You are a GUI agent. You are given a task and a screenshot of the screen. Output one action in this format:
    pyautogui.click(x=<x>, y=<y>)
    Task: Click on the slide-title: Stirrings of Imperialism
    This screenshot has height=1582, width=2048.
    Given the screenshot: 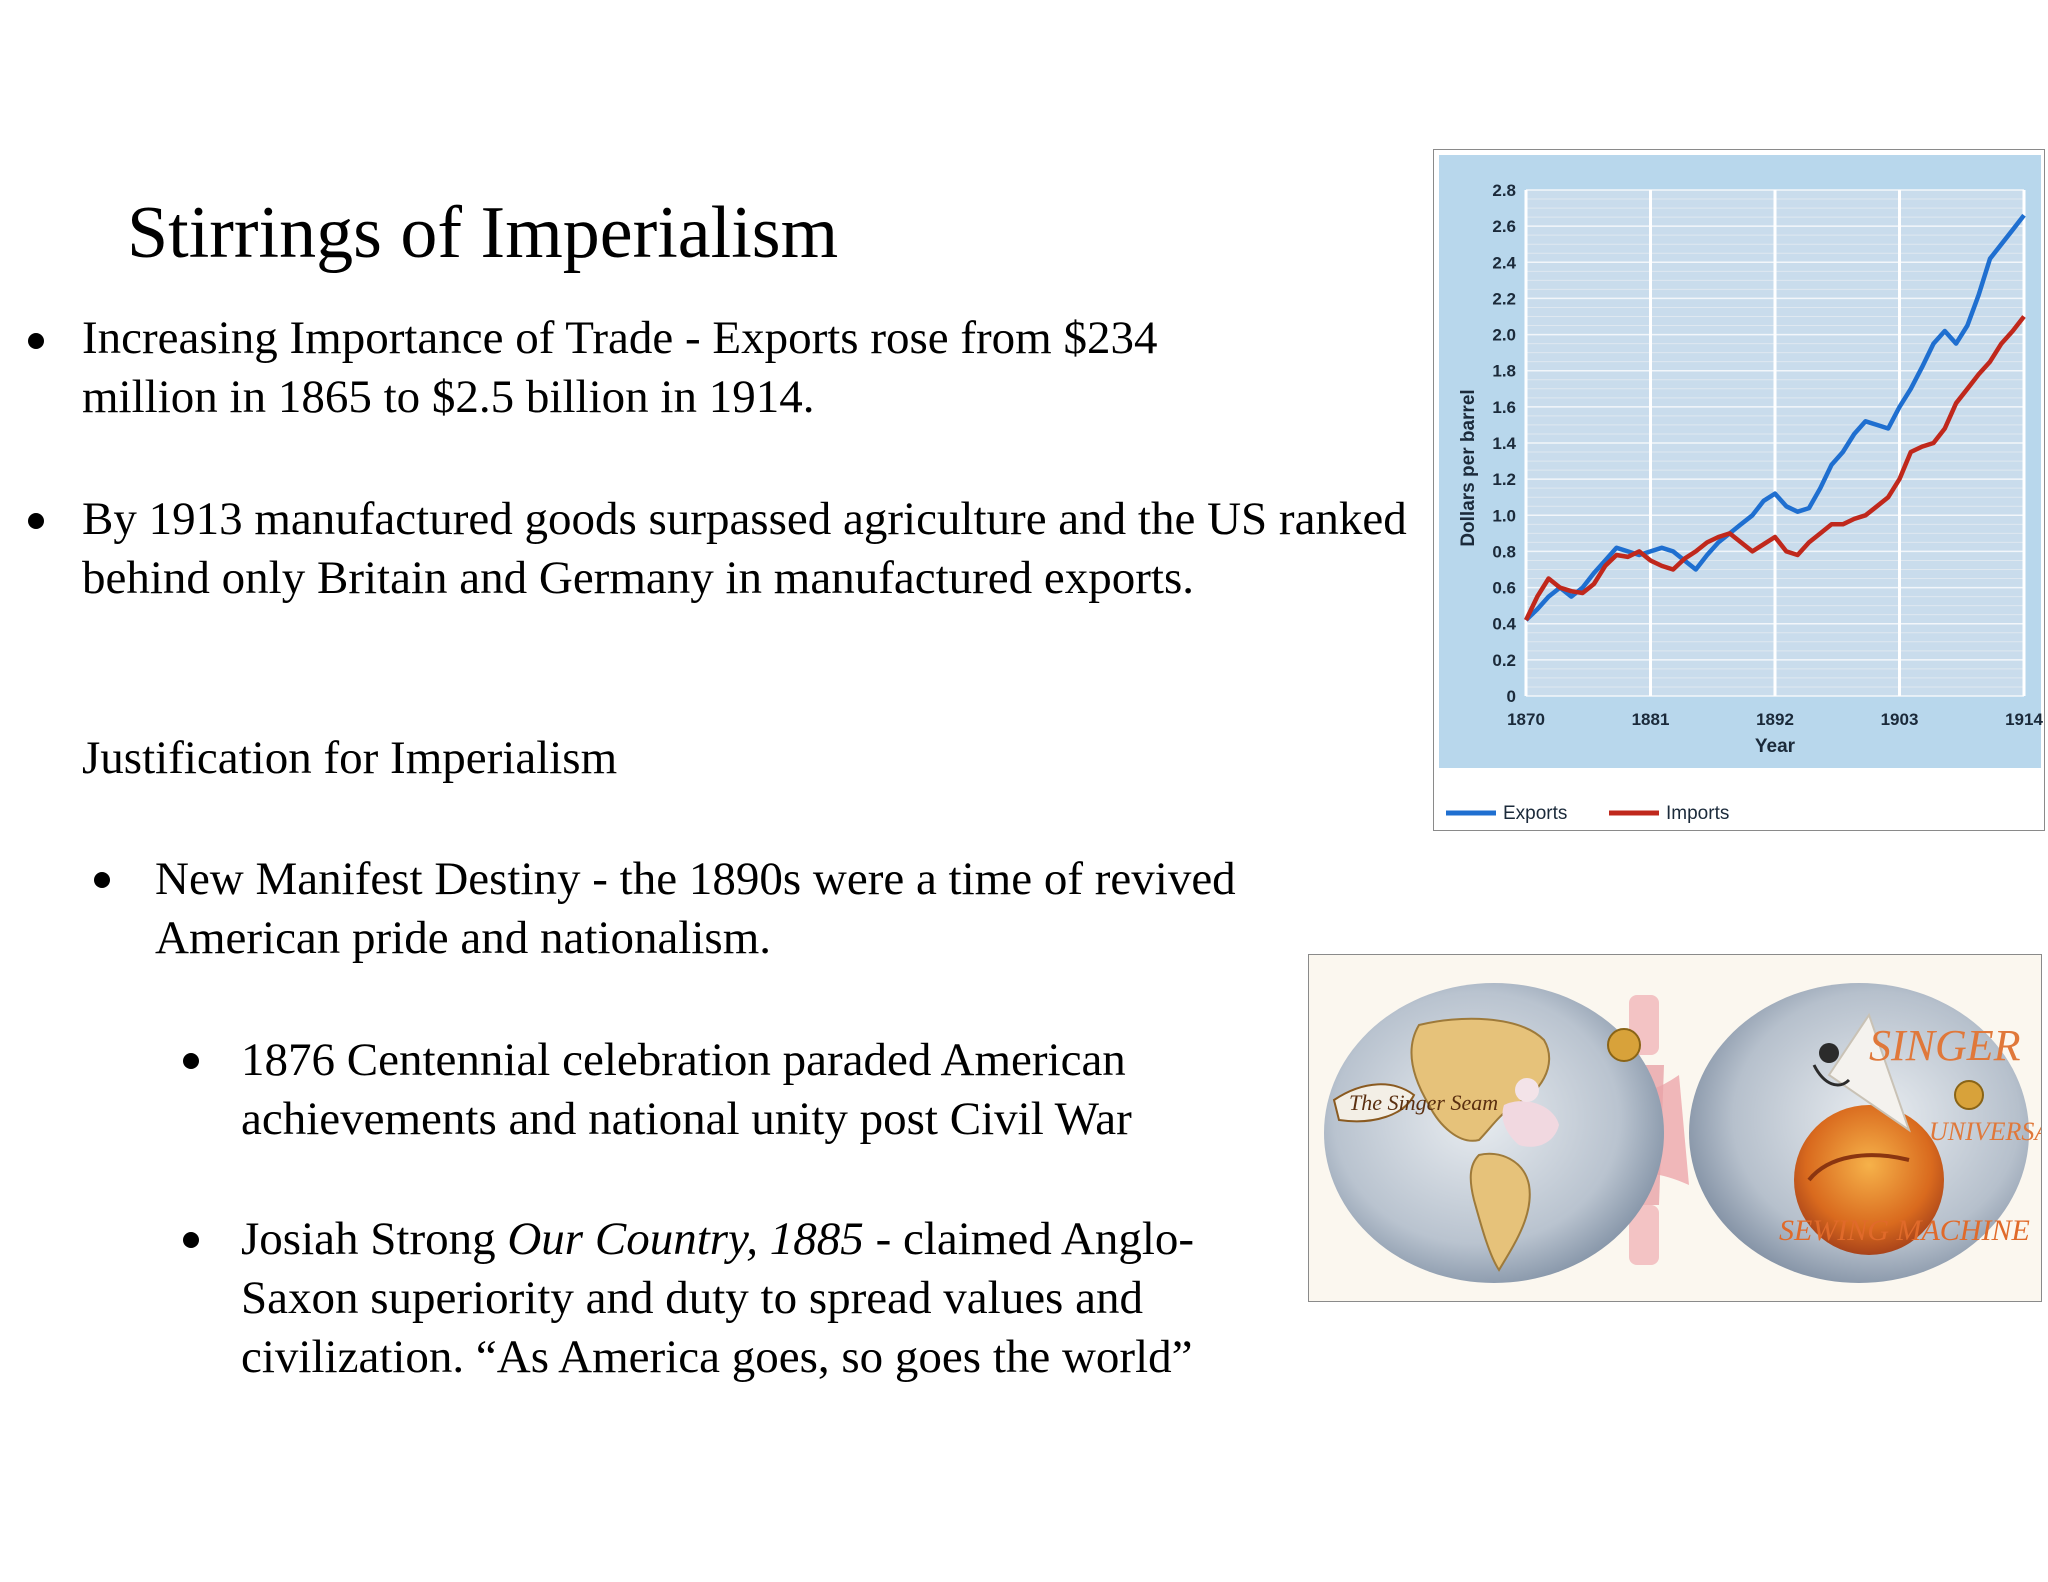 What is the action you would take?
    pyautogui.click(x=483, y=233)
    